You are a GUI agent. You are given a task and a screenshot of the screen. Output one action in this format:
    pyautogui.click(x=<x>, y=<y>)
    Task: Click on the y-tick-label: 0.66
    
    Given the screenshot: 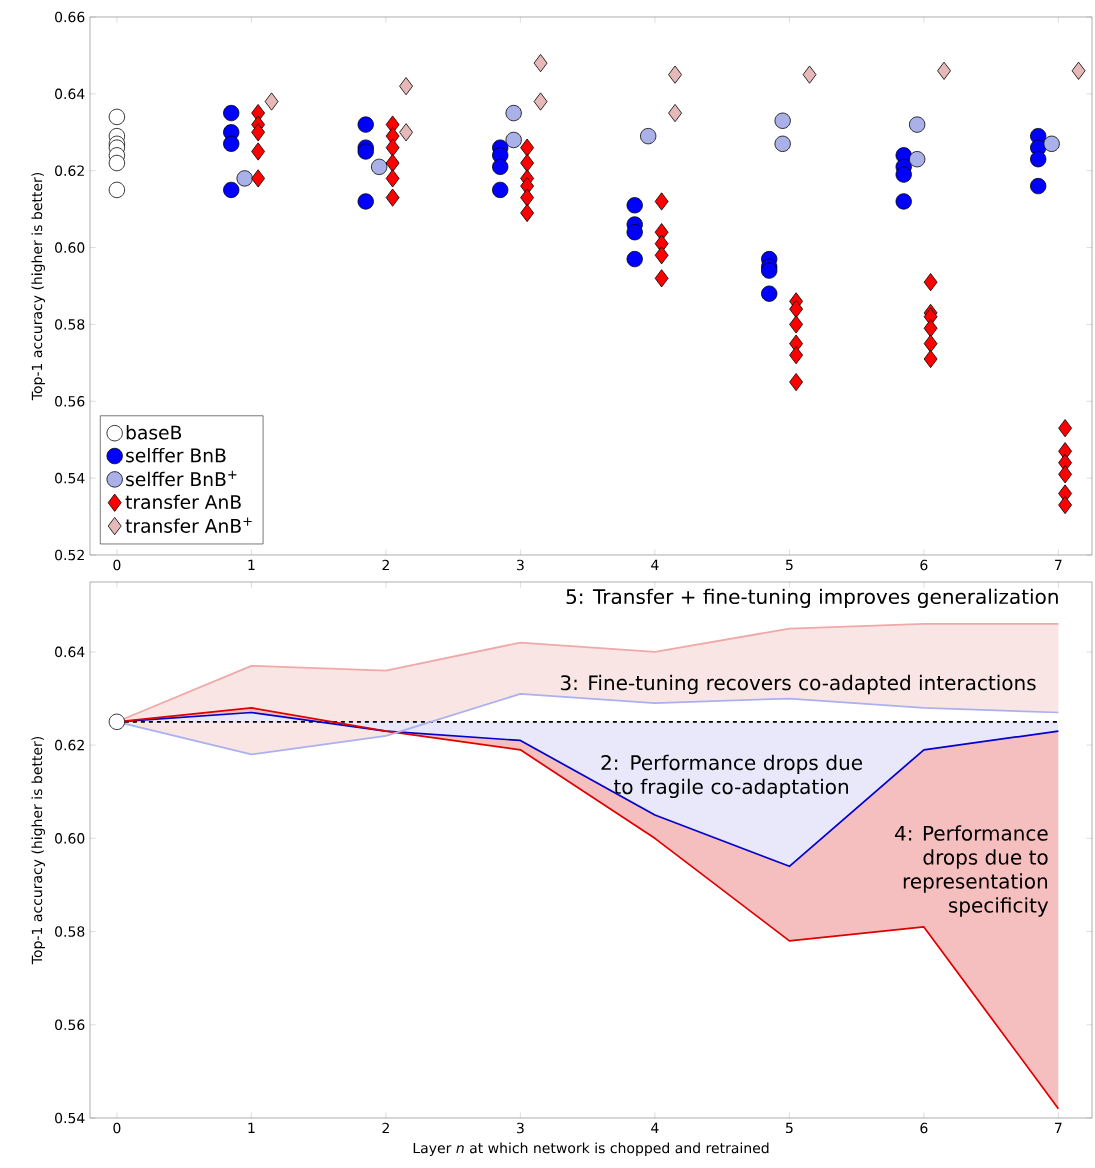 What is the action you would take?
    pyautogui.click(x=70, y=17)
    